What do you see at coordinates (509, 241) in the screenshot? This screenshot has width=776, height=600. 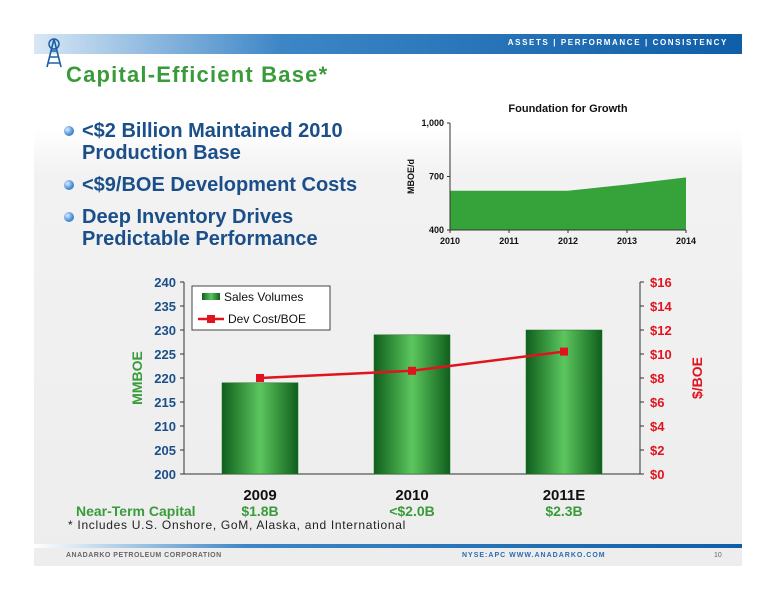 I see `area-x-tick-label: 2011` at bounding box center [509, 241].